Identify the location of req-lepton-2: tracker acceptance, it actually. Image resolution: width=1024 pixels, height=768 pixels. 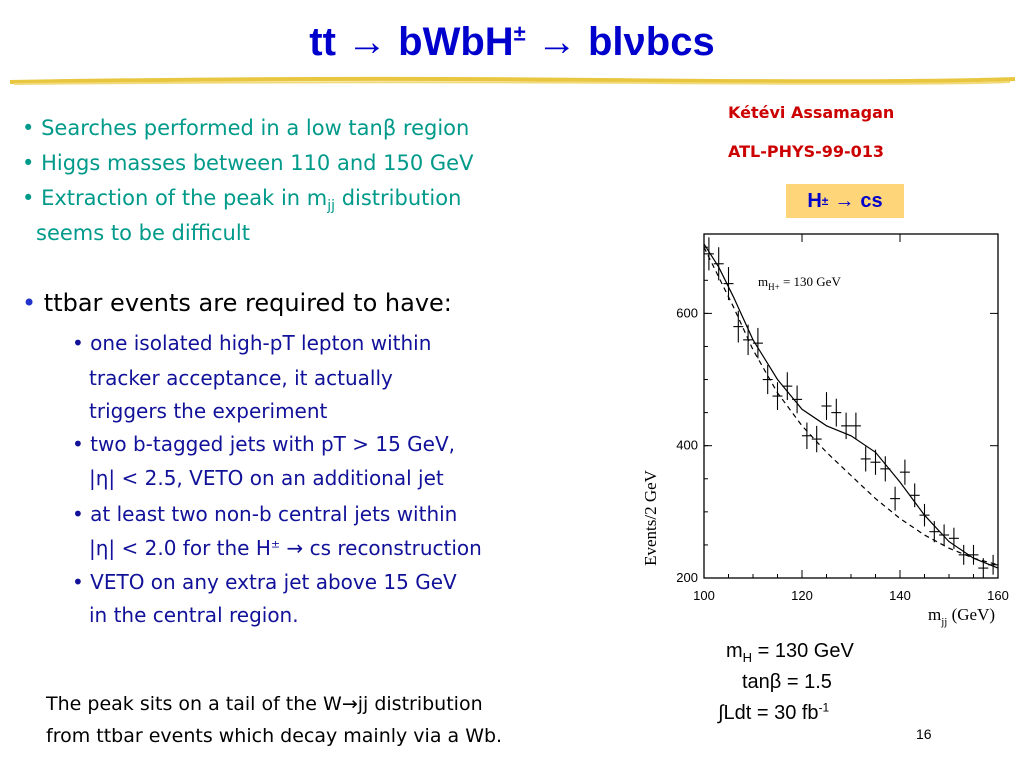
(241, 378).